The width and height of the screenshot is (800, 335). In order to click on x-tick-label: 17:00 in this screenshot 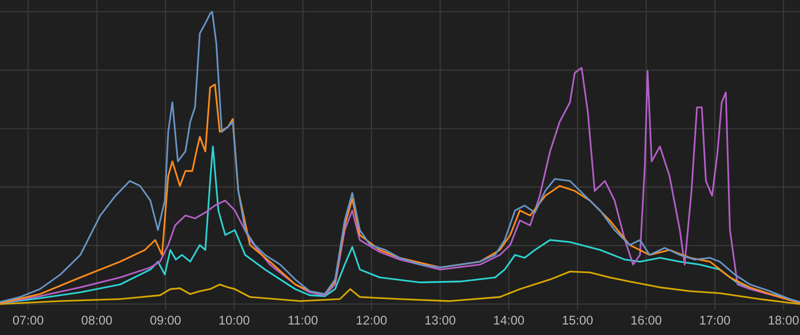, I will do `click(715, 320)`.